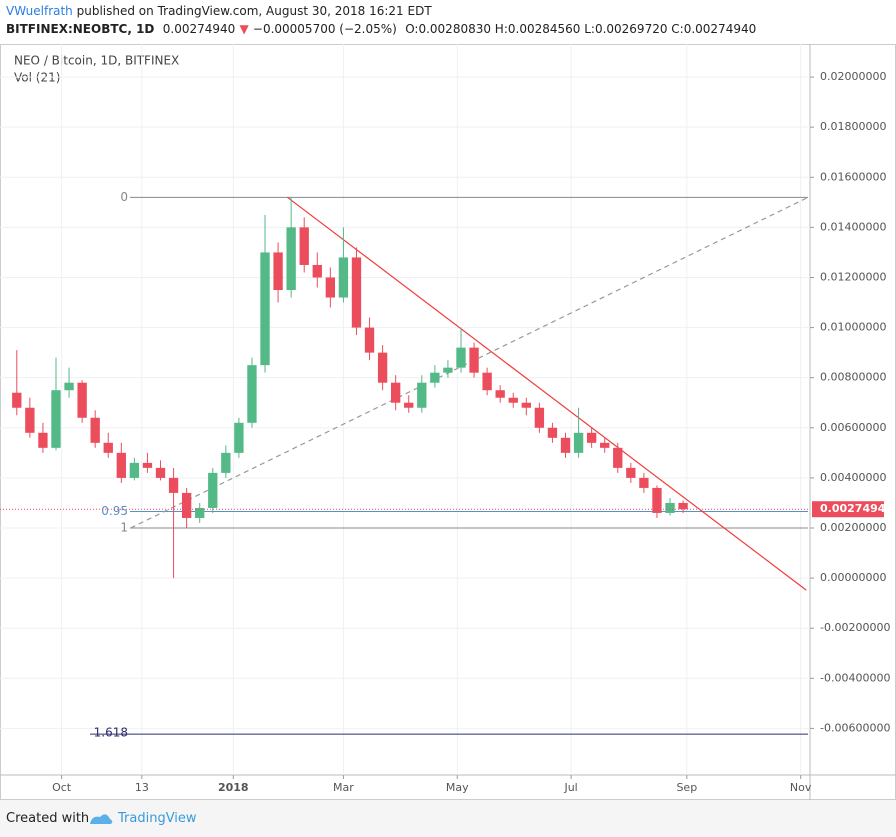 The width and height of the screenshot is (896, 837). I want to click on y-tick-label: 0.00000000, so click(853, 577).